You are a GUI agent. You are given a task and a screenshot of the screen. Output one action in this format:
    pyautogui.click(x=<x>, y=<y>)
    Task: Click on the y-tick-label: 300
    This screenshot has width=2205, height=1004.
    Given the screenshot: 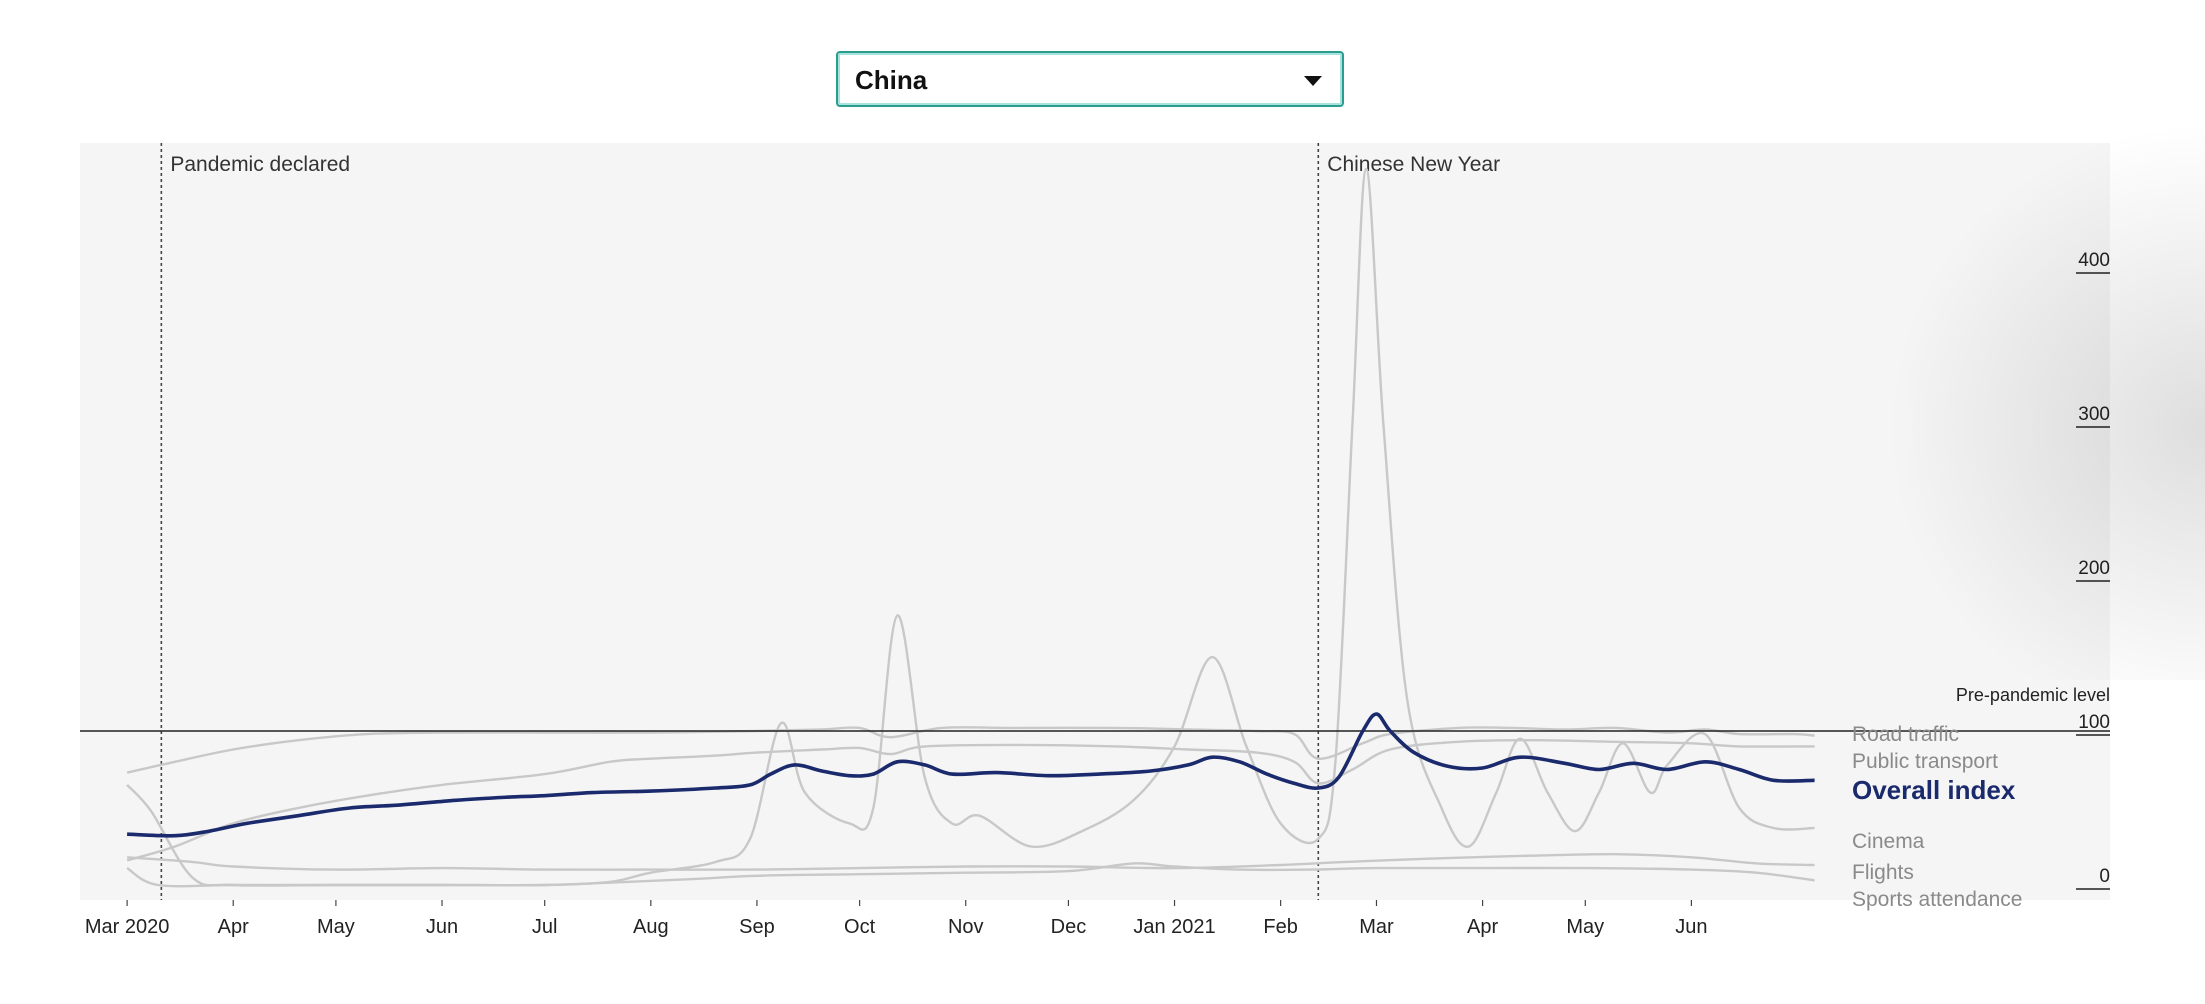 What is the action you would take?
    pyautogui.click(x=2094, y=414)
    